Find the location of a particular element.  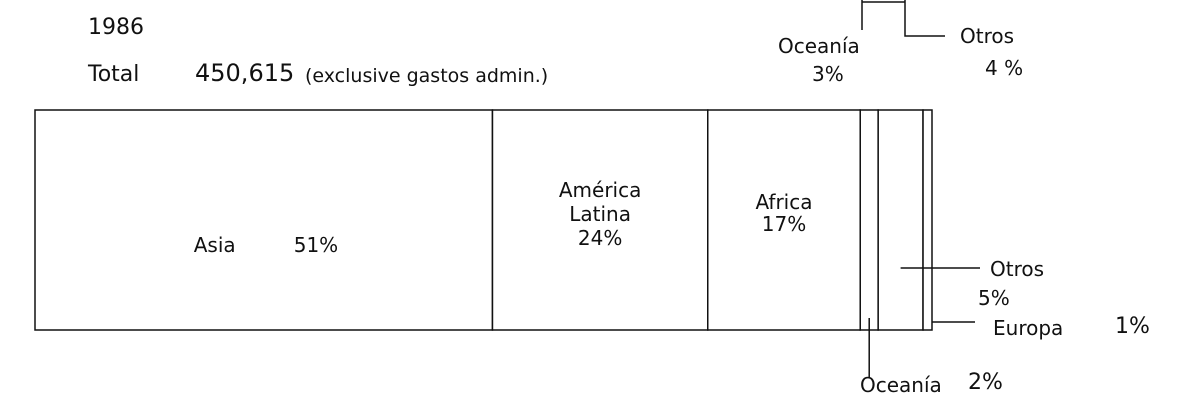

segment-label: América Latina is located at coordinates (600, 202).